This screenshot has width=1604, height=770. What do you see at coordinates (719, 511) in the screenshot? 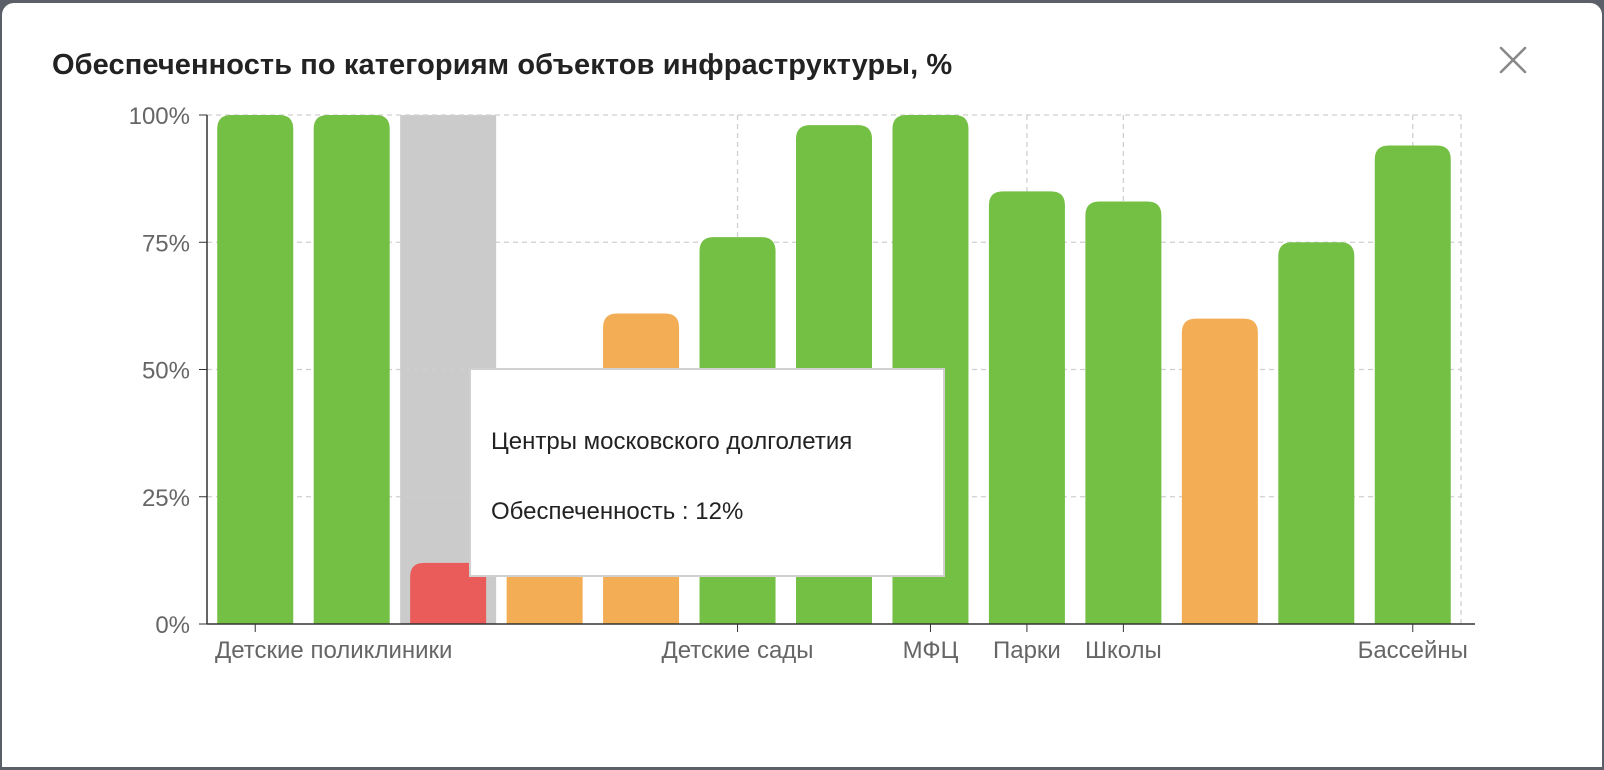
I see `tooltip-metric-value: 12%` at bounding box center [719, 511].